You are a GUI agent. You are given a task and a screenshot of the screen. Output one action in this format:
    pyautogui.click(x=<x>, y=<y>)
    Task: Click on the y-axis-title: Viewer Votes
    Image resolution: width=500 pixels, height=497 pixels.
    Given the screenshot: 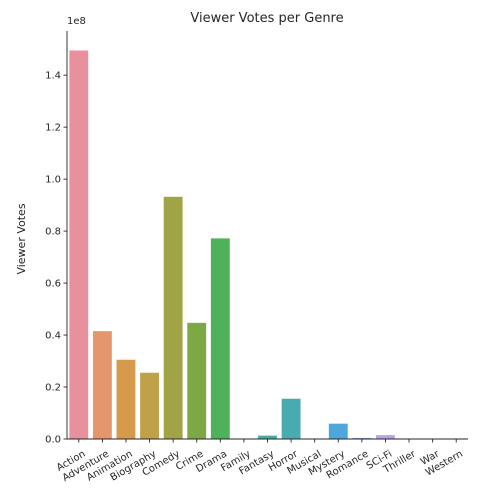 What is the action you would take?
    pyautogui.click(x=21, y=238)
    